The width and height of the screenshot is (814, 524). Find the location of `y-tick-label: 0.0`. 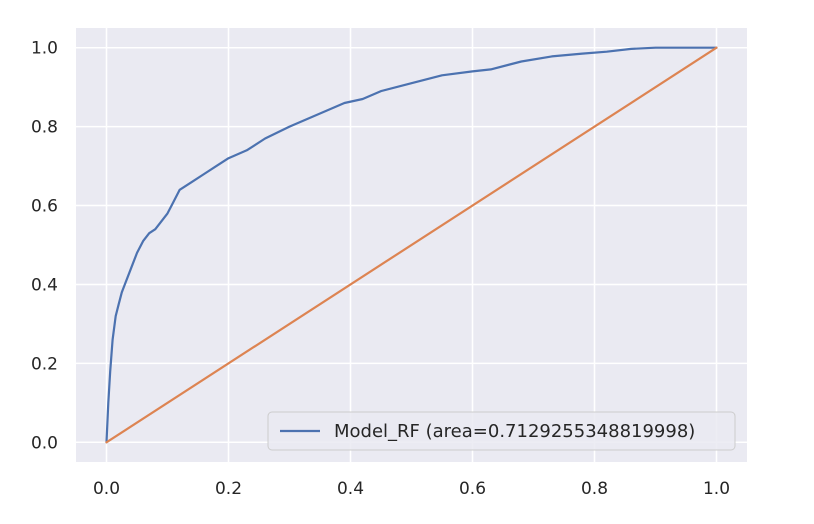

y-tick-label: 0.0 is located at coordinates (44, 443).